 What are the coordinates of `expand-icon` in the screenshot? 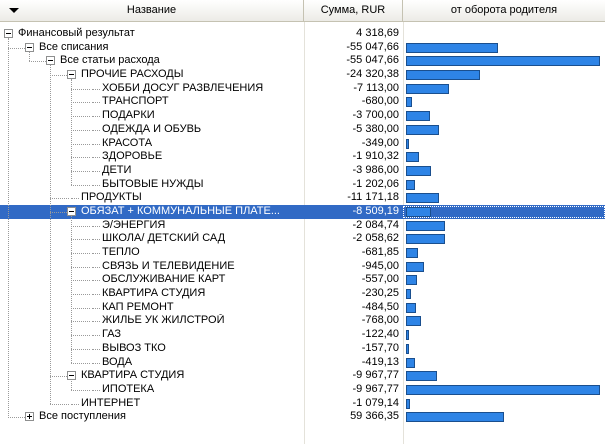 It's located at (29, 417).